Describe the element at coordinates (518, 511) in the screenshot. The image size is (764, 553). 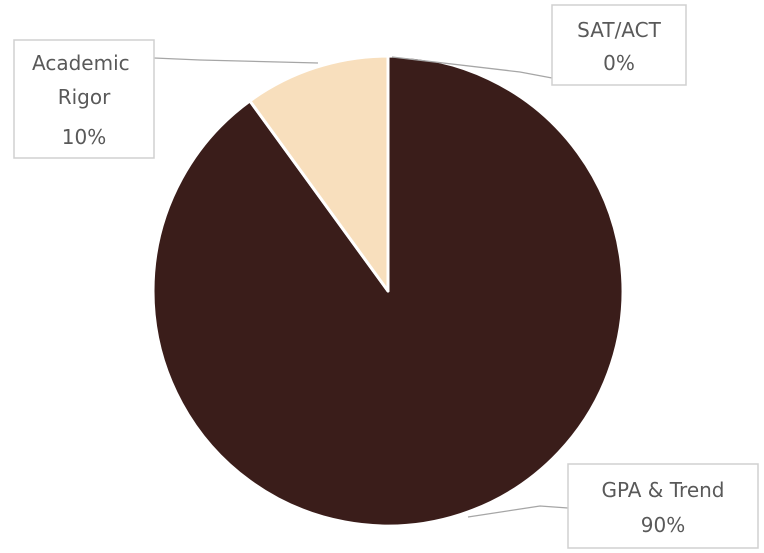
I see `leader-line-gpa-trend` at that location.